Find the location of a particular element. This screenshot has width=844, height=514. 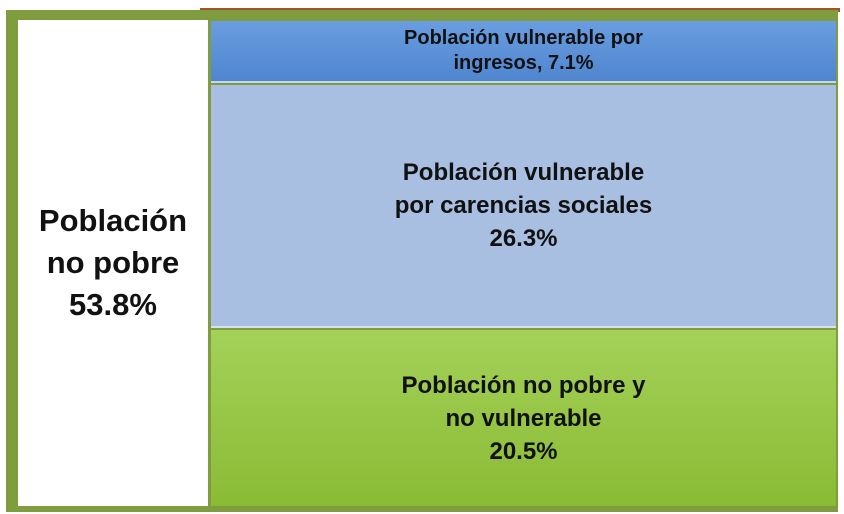

label-line: no vulnerable is located at coordinates (523, 418).